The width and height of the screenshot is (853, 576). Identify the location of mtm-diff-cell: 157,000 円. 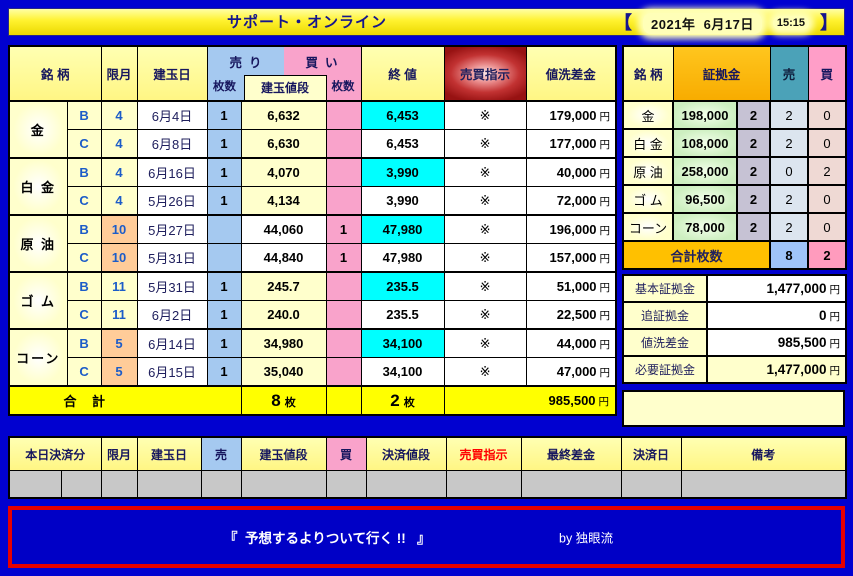
(571, 258).